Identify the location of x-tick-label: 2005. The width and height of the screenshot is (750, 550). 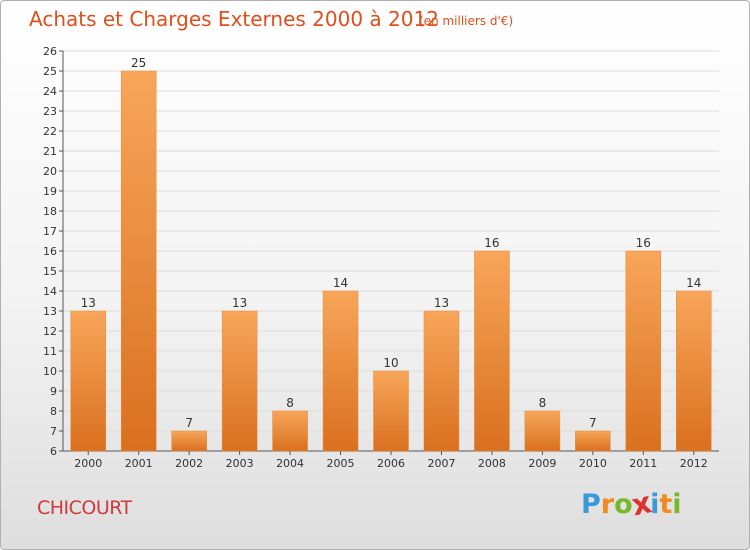
(341, 463).